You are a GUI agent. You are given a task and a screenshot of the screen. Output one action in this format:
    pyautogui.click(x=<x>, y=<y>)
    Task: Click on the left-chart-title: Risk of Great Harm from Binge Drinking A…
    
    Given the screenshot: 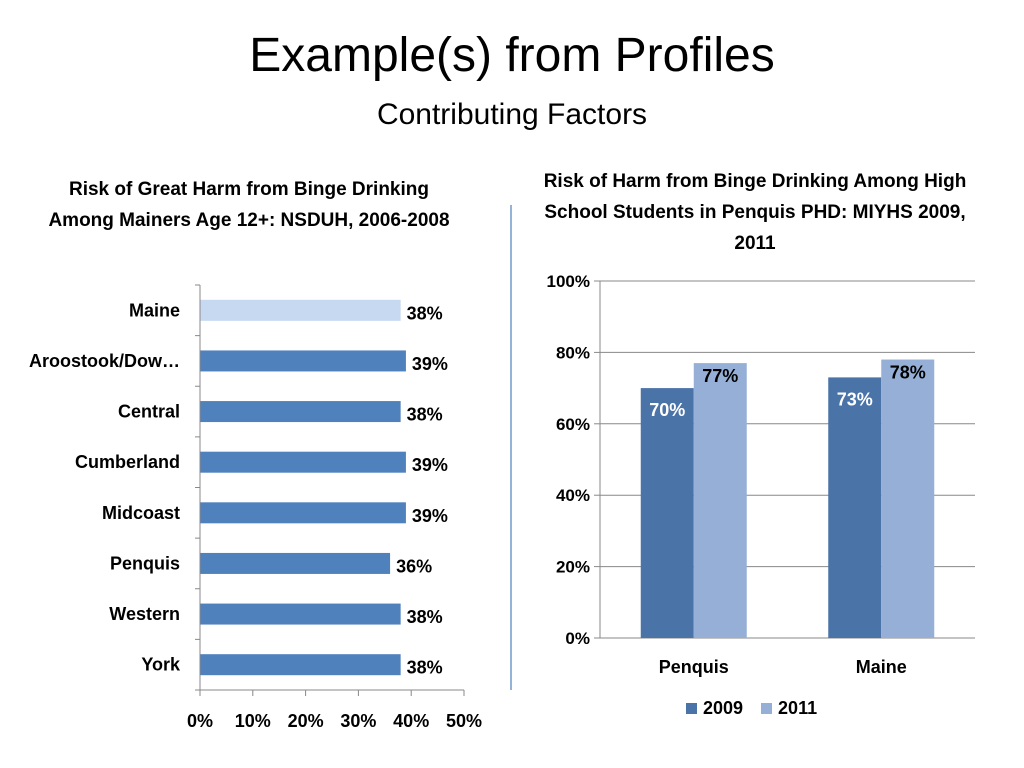 What is the action you would take?
    pyautogui.click(x=249, y=205)
    